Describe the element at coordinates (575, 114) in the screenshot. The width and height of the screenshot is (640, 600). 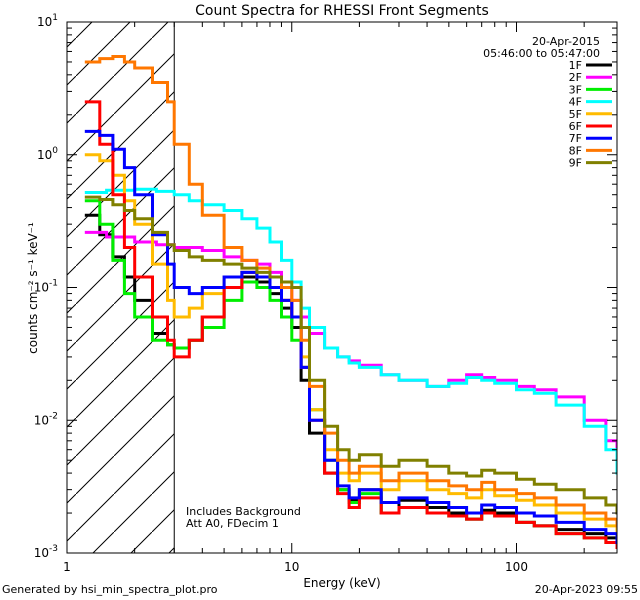
I see `legend-label-5F: 5F` at that location.